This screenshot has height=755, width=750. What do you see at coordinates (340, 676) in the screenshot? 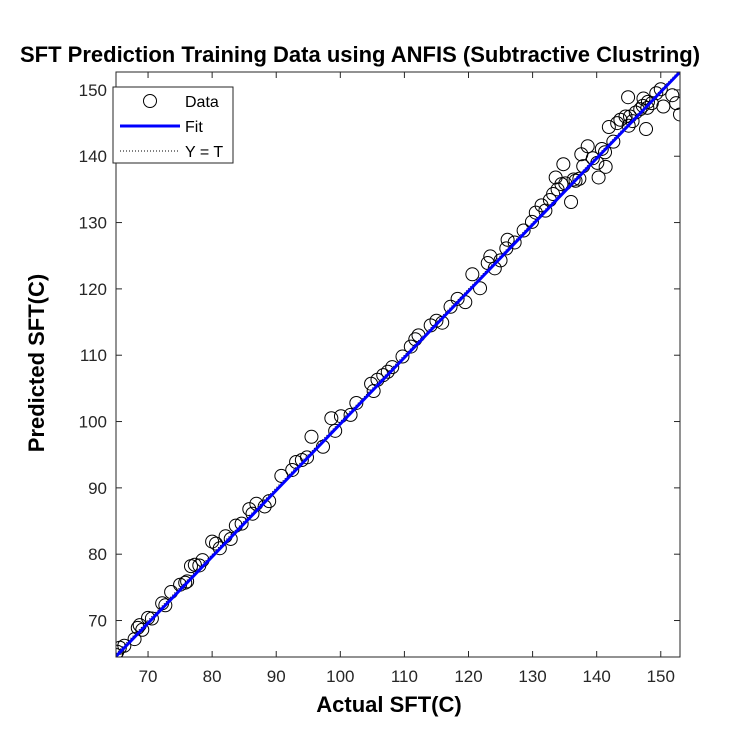
I see `x-tick-label: 100` at bounding box center [340, 676].